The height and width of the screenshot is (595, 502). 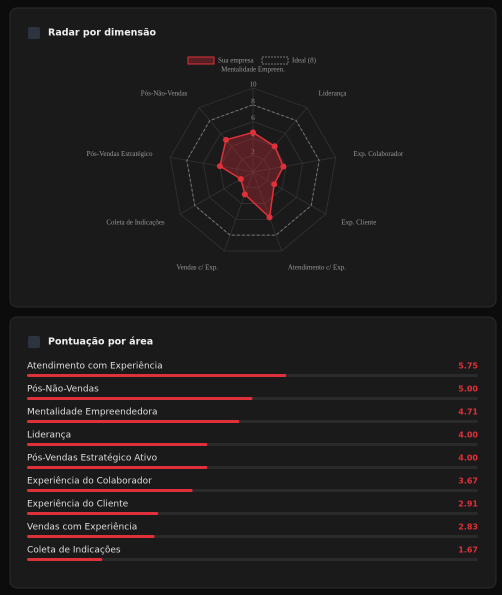 I want to click on axis-label: Pós-Vendas Estratégico, so click(x=120, y=154).